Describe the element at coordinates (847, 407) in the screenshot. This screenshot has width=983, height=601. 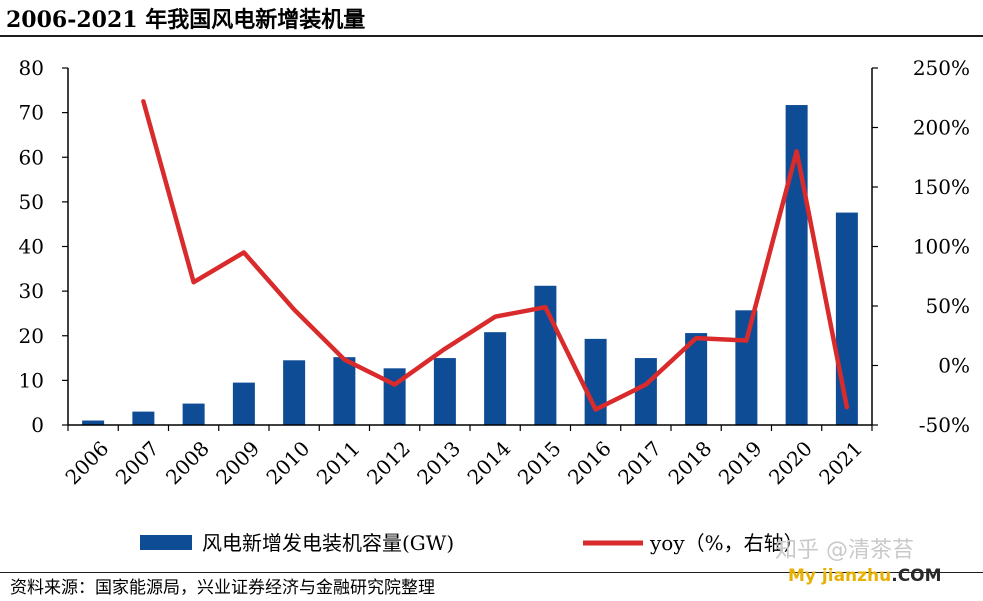
I see `yoy-point-2021` at that location.